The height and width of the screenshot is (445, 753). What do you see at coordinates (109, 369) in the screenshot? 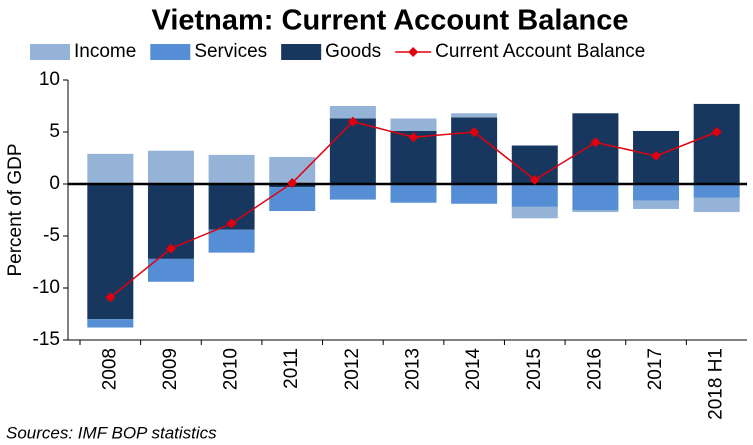
I see `x-tick-label: 2008` at bounding box center [109, 369].